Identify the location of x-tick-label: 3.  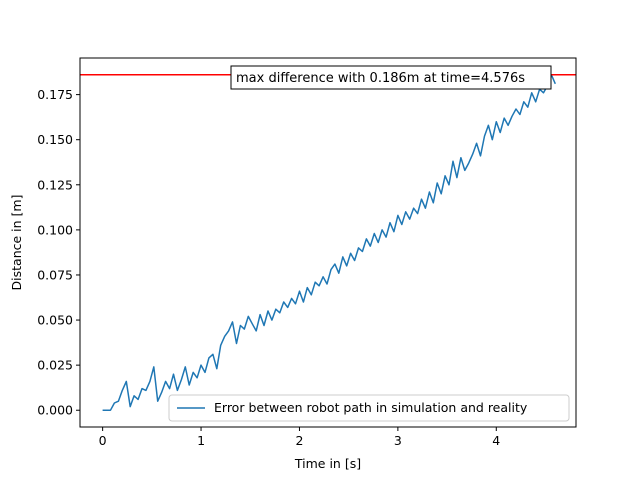
(398, 440).